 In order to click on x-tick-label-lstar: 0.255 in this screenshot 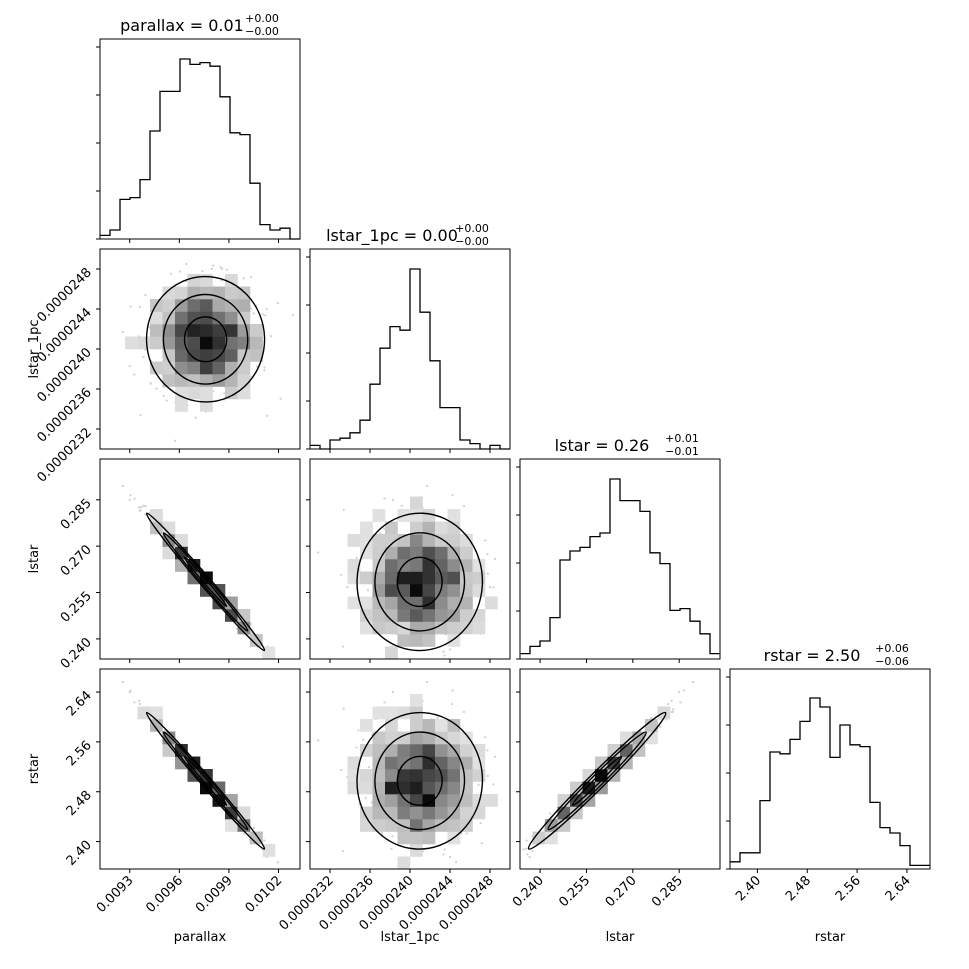, I will do `click(574, 891)`.